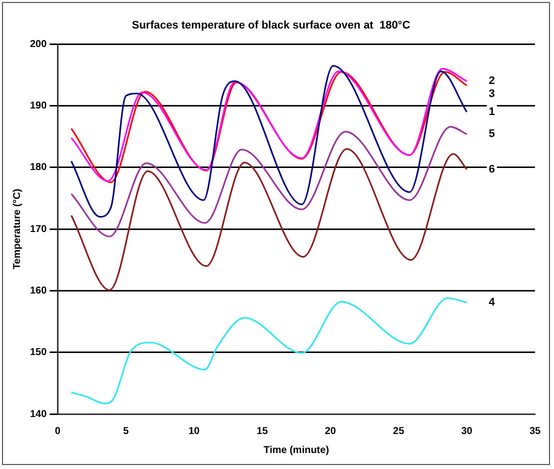 The height and width of the screenshot is (469, 554). What do you see at coordinates (271, 26) in the screenshot?
I see `chart-title: Surfaces temperature of black surface oven at 180°C` at bounding box center [271, 26].